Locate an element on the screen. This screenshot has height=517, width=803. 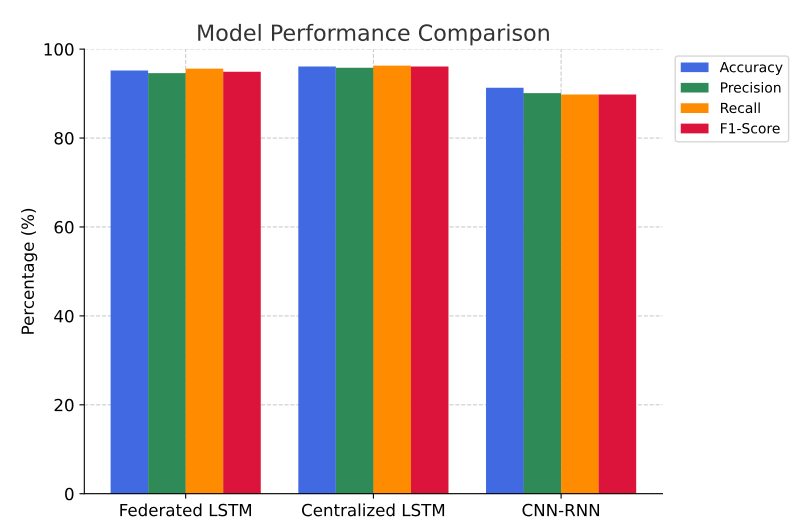
y-tick-label: 60 is located at coordinates (64, 227).